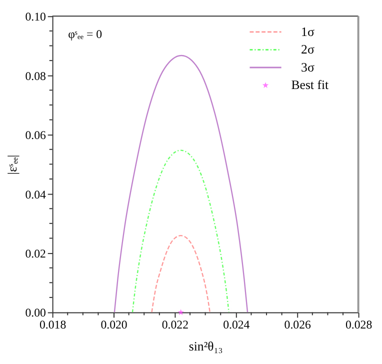  Describe the element at coordinates (307, 31) in the screenshot. I see `legend-label: 1σ` at that location.